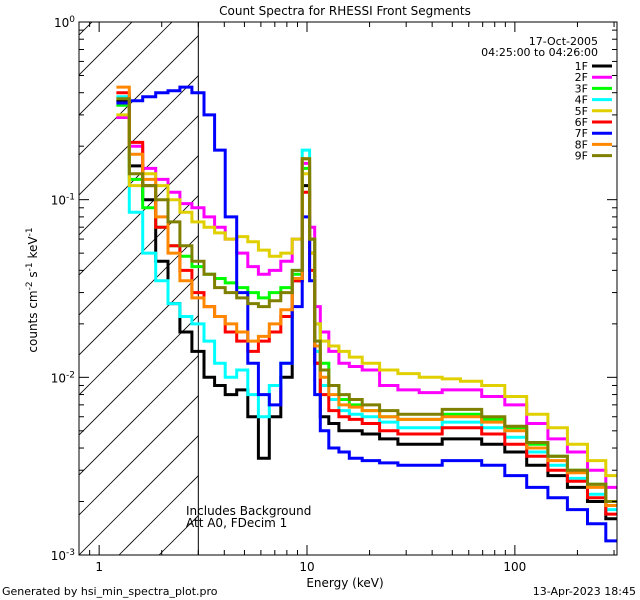 The width and height of the screenshot is (640, 600). What do you see at coordinates (581, 111) in the screenshot?
I see `legend-label-5f: 5F` at bounding box center [581, 111].